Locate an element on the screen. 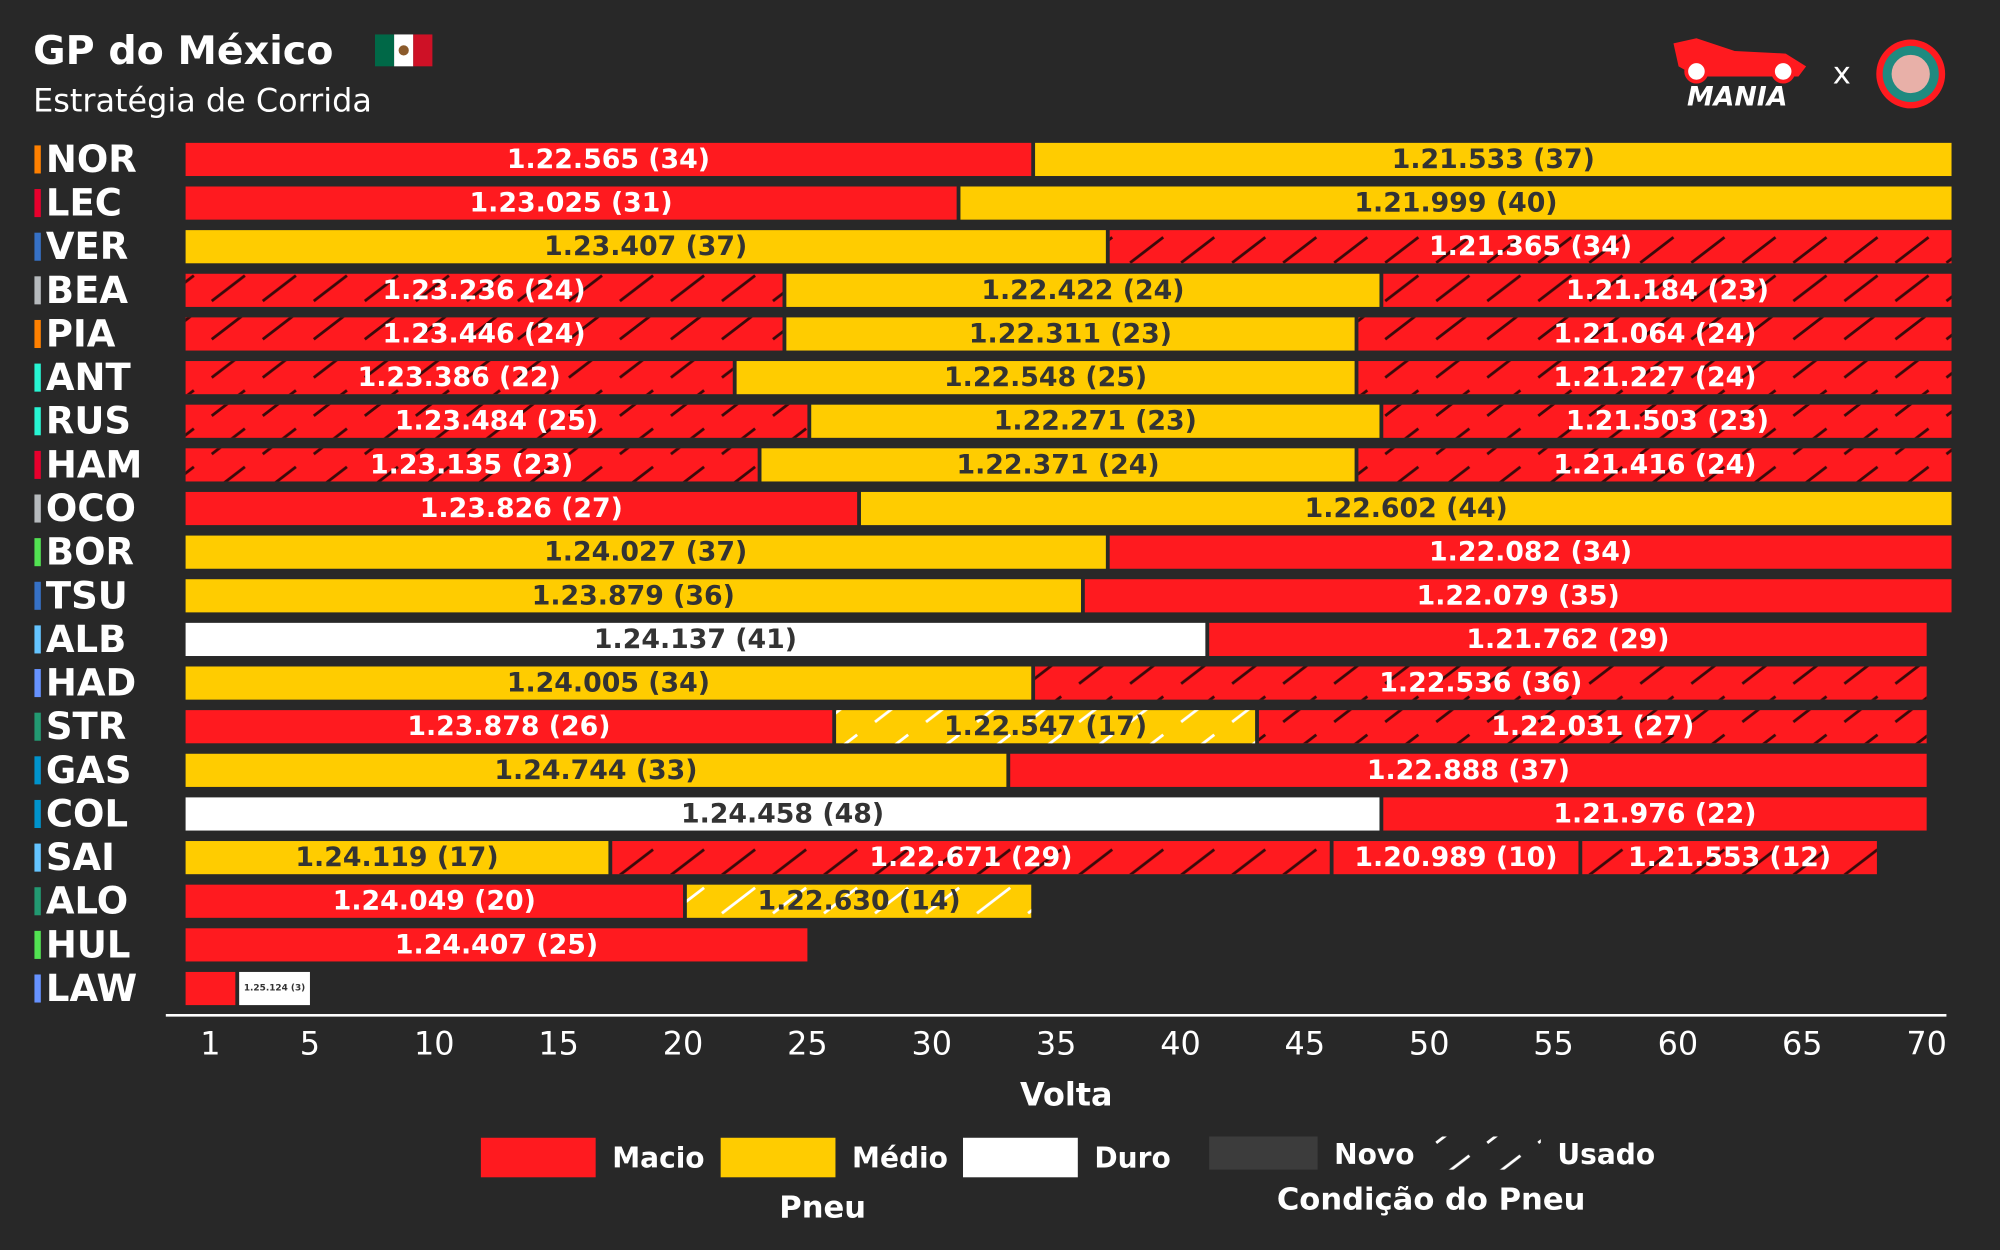 The width and height of the screenshot is (2000, 1250). stint-label: 1.24.119 (17) is located at coordinates (396, 857).